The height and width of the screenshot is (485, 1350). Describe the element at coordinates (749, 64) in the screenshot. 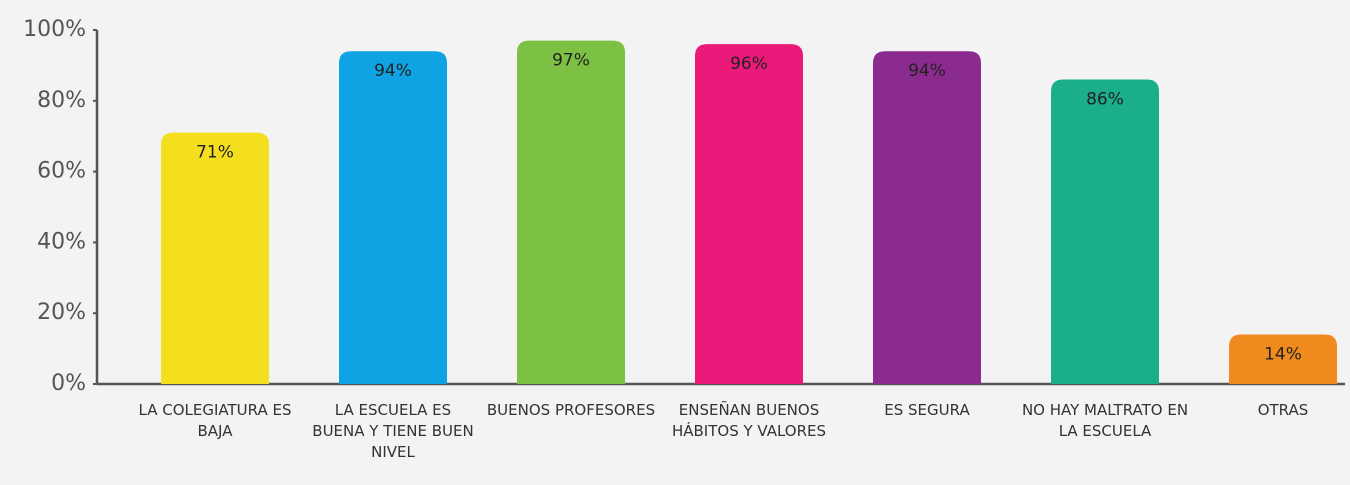

I see `value-label: 96%` at that location.